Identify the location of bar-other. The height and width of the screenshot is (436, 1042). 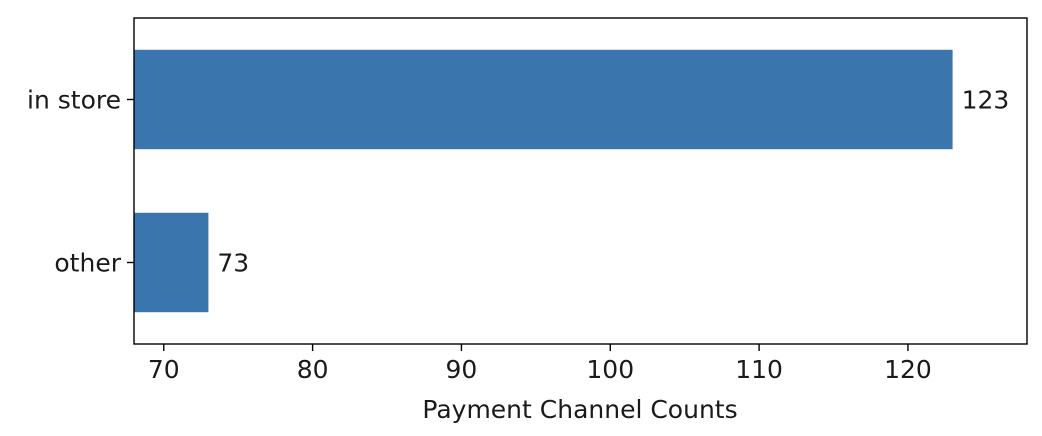
(171, 262).